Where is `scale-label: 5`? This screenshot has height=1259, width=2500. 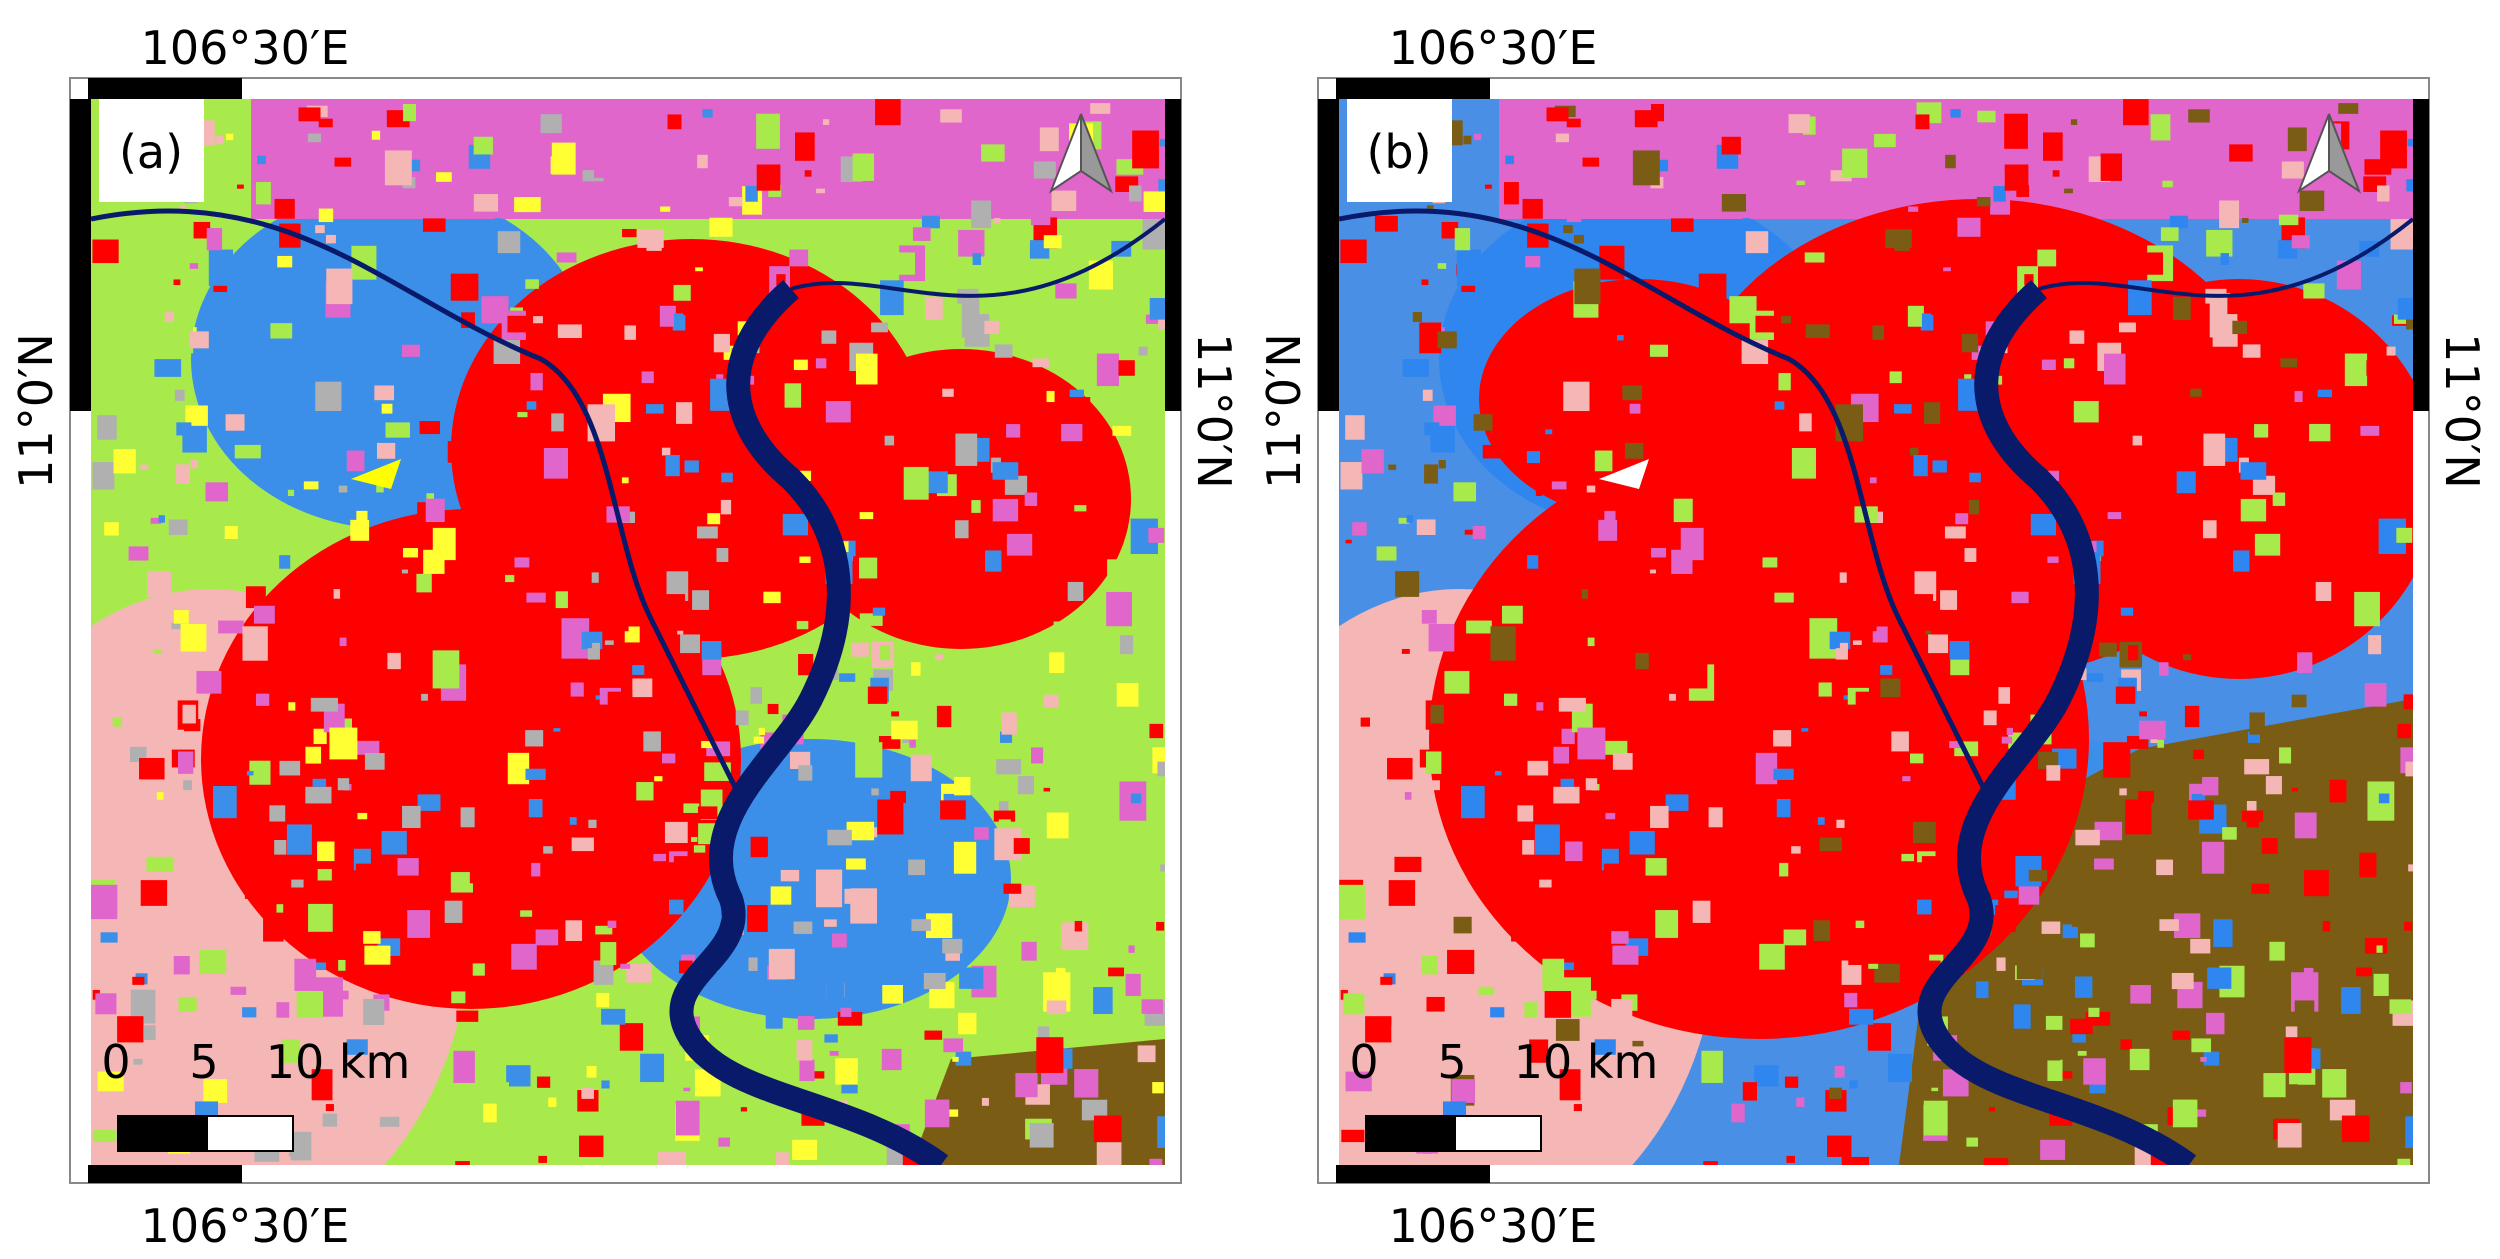 scale-label: 5 is located at coordinates (203, 1062).